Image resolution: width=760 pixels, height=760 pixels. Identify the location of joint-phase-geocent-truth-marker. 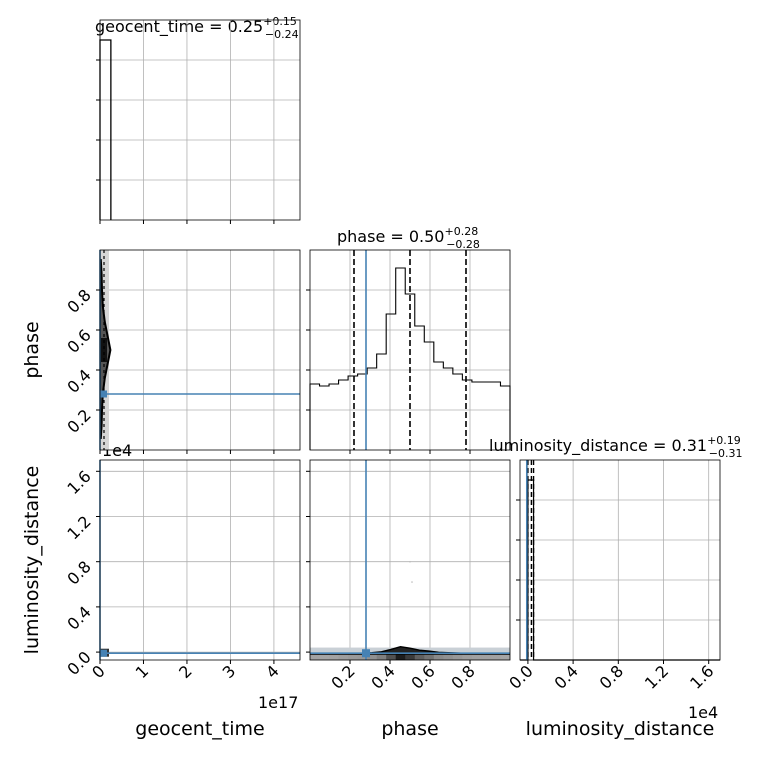
(103, 394).